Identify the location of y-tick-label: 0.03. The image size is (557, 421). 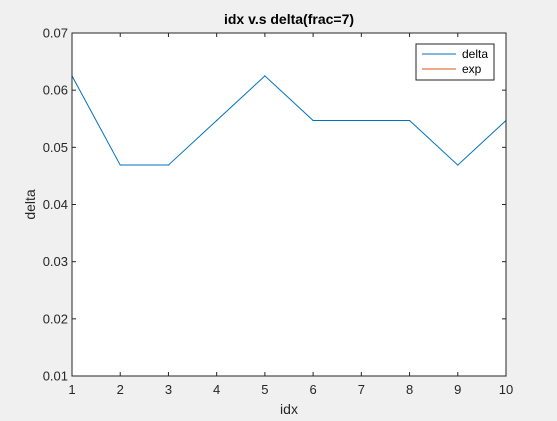
(55, 261).